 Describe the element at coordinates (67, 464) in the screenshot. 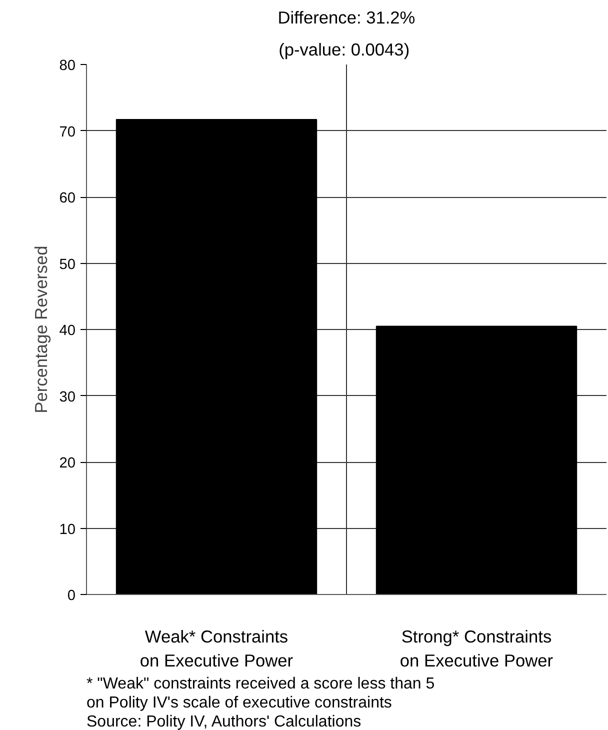

I see `y-tick-label: 20` at that location.